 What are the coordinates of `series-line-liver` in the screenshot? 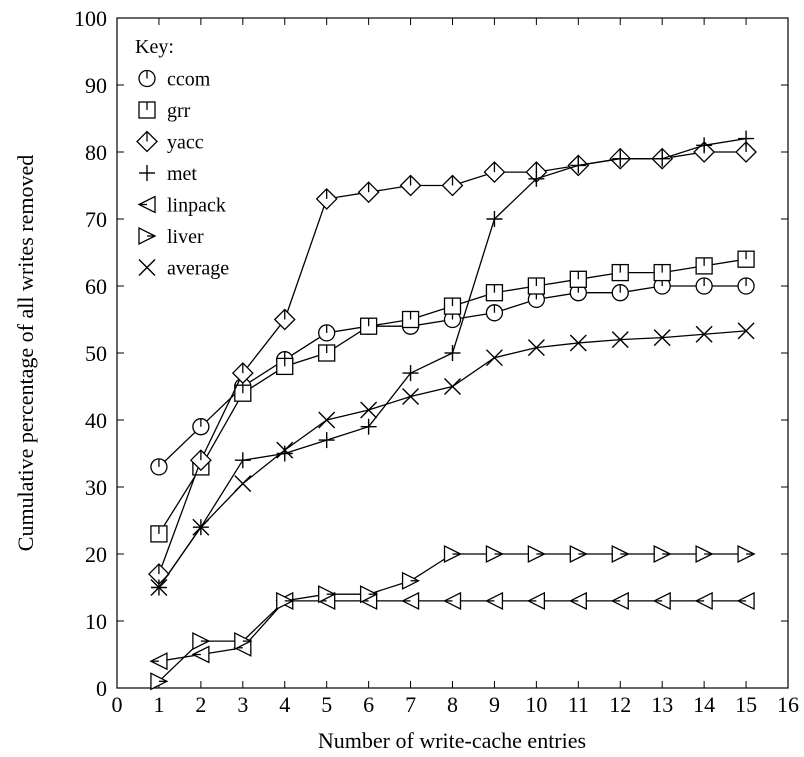 It's located at (452, 617).